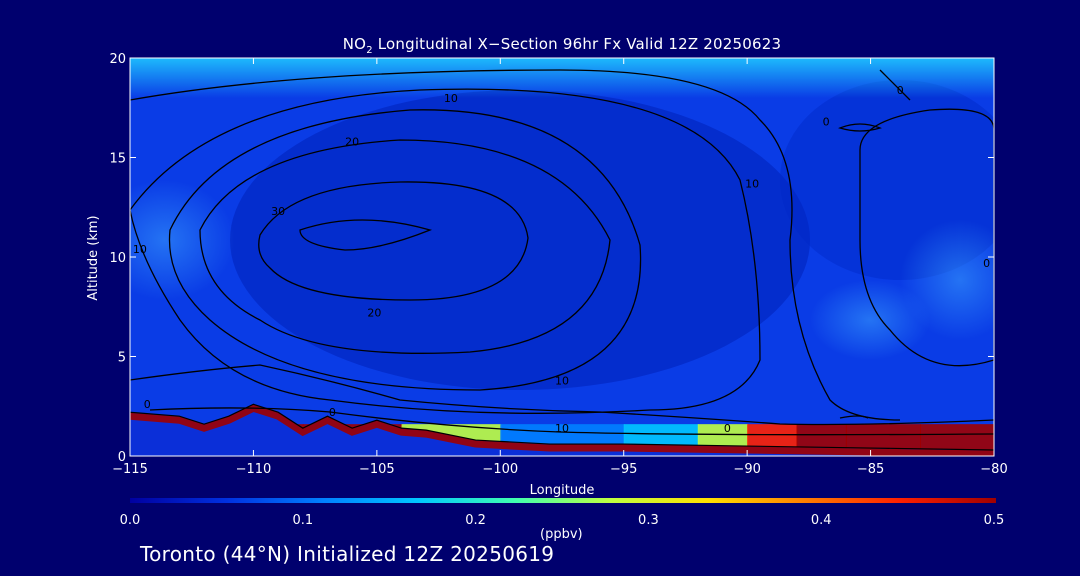 This screenshot has width=1080, height=576. What do you see at coordinates (563, 500) in the screenshot?
I see `colorbar` at bounding box center [563, 500].